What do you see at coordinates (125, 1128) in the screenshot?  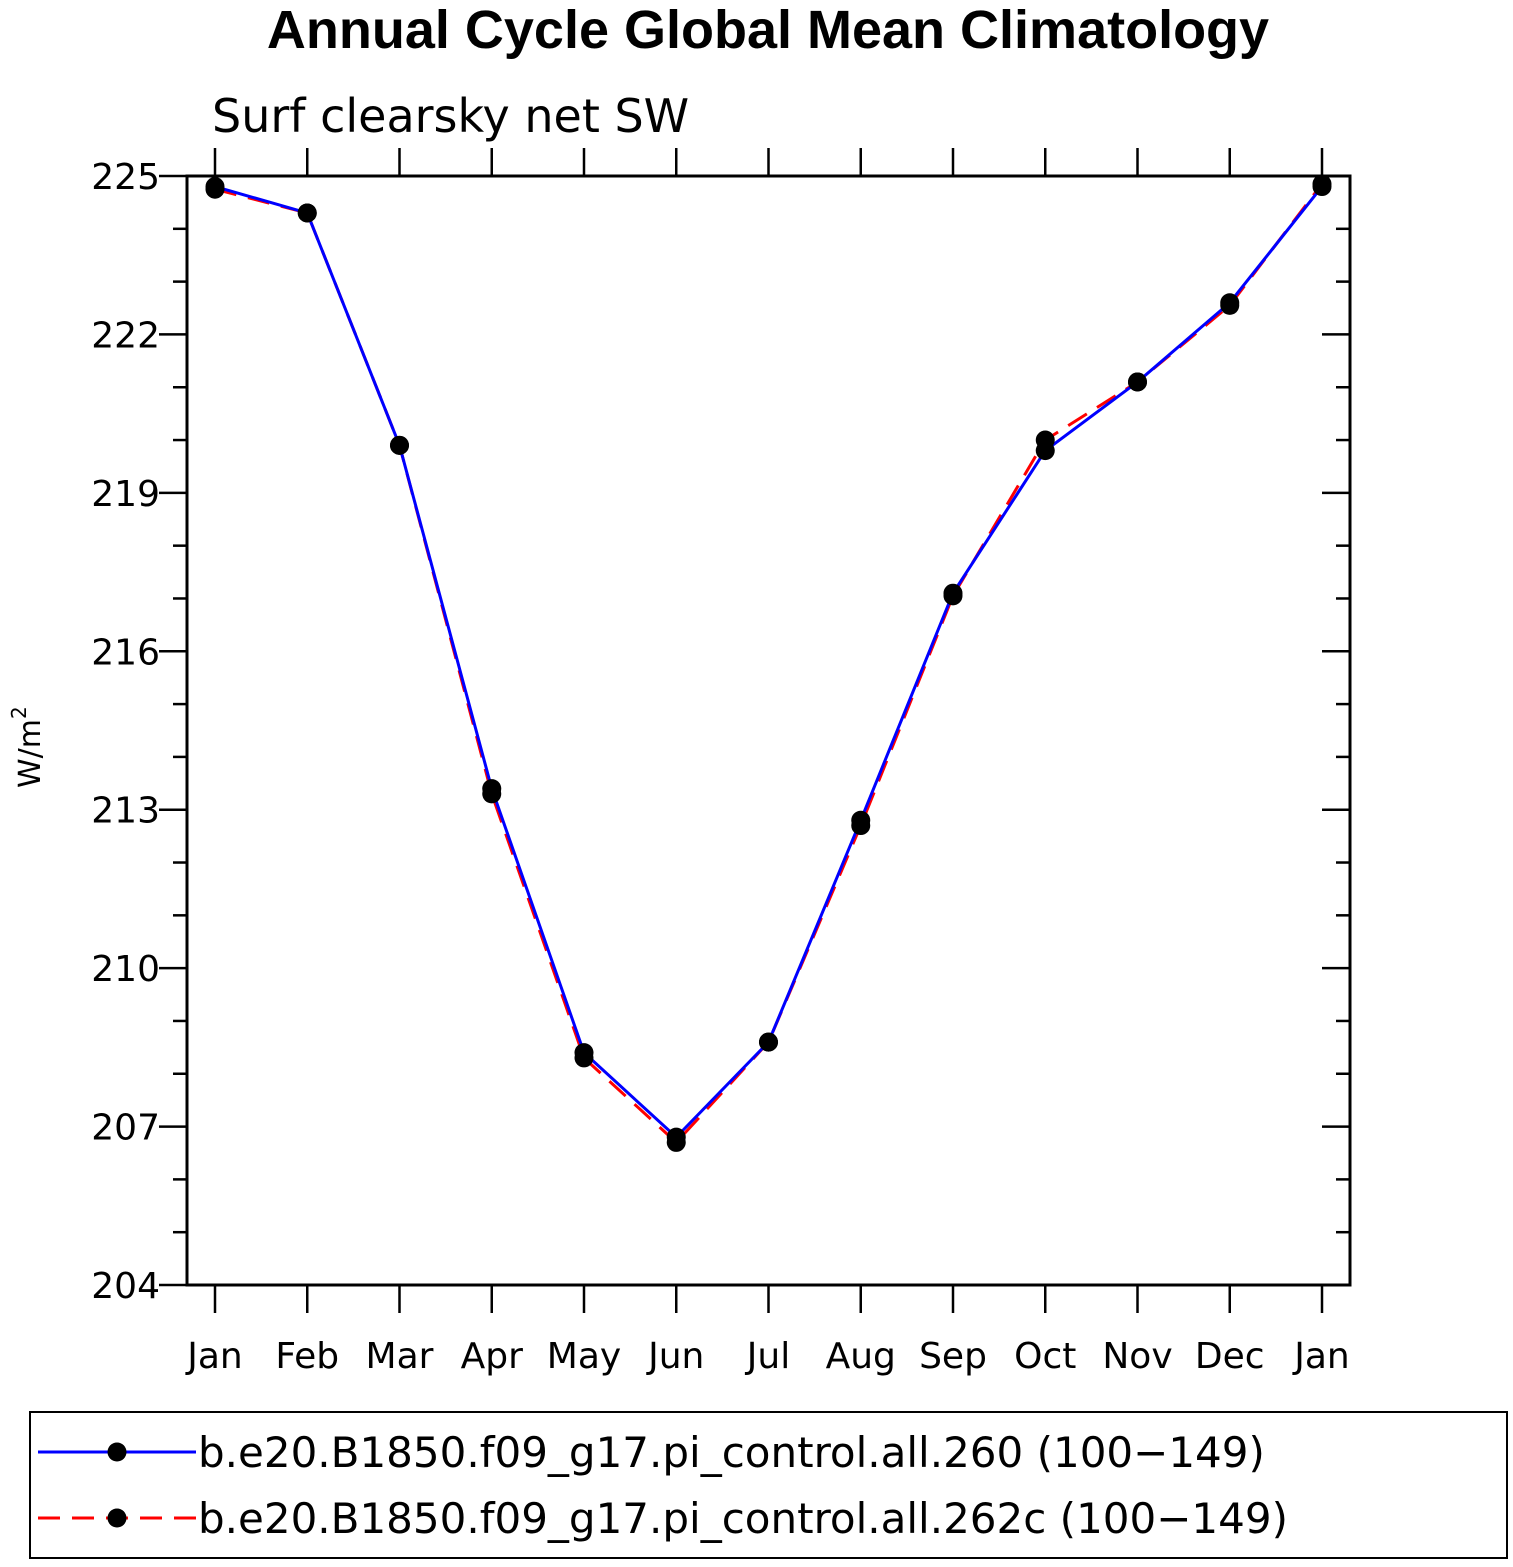 I see `y-tick-label: 207` at bounding box center [125, 1128].